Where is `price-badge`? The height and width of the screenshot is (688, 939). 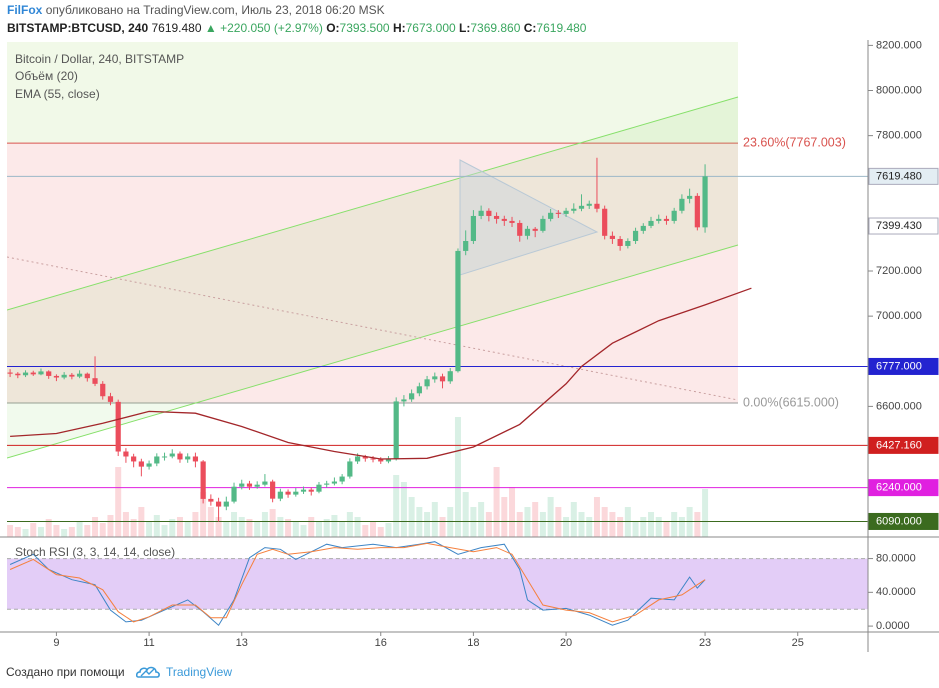
price-badge is located at coordinates (903, 521).